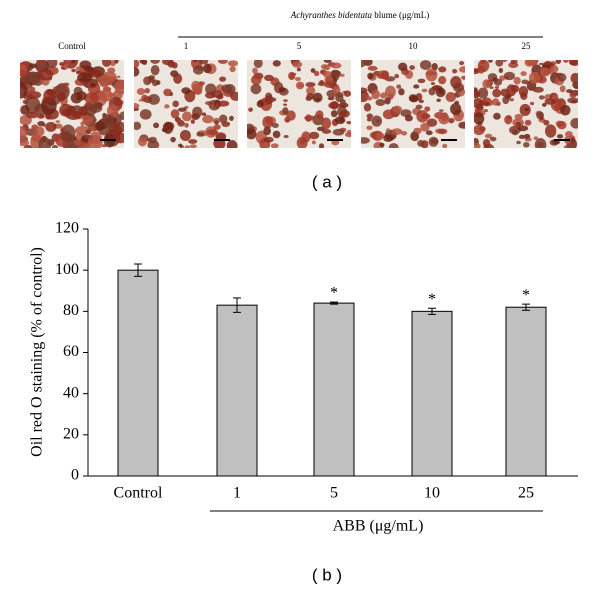  I want to click on x-tick-label: 25, so click(526, 493).